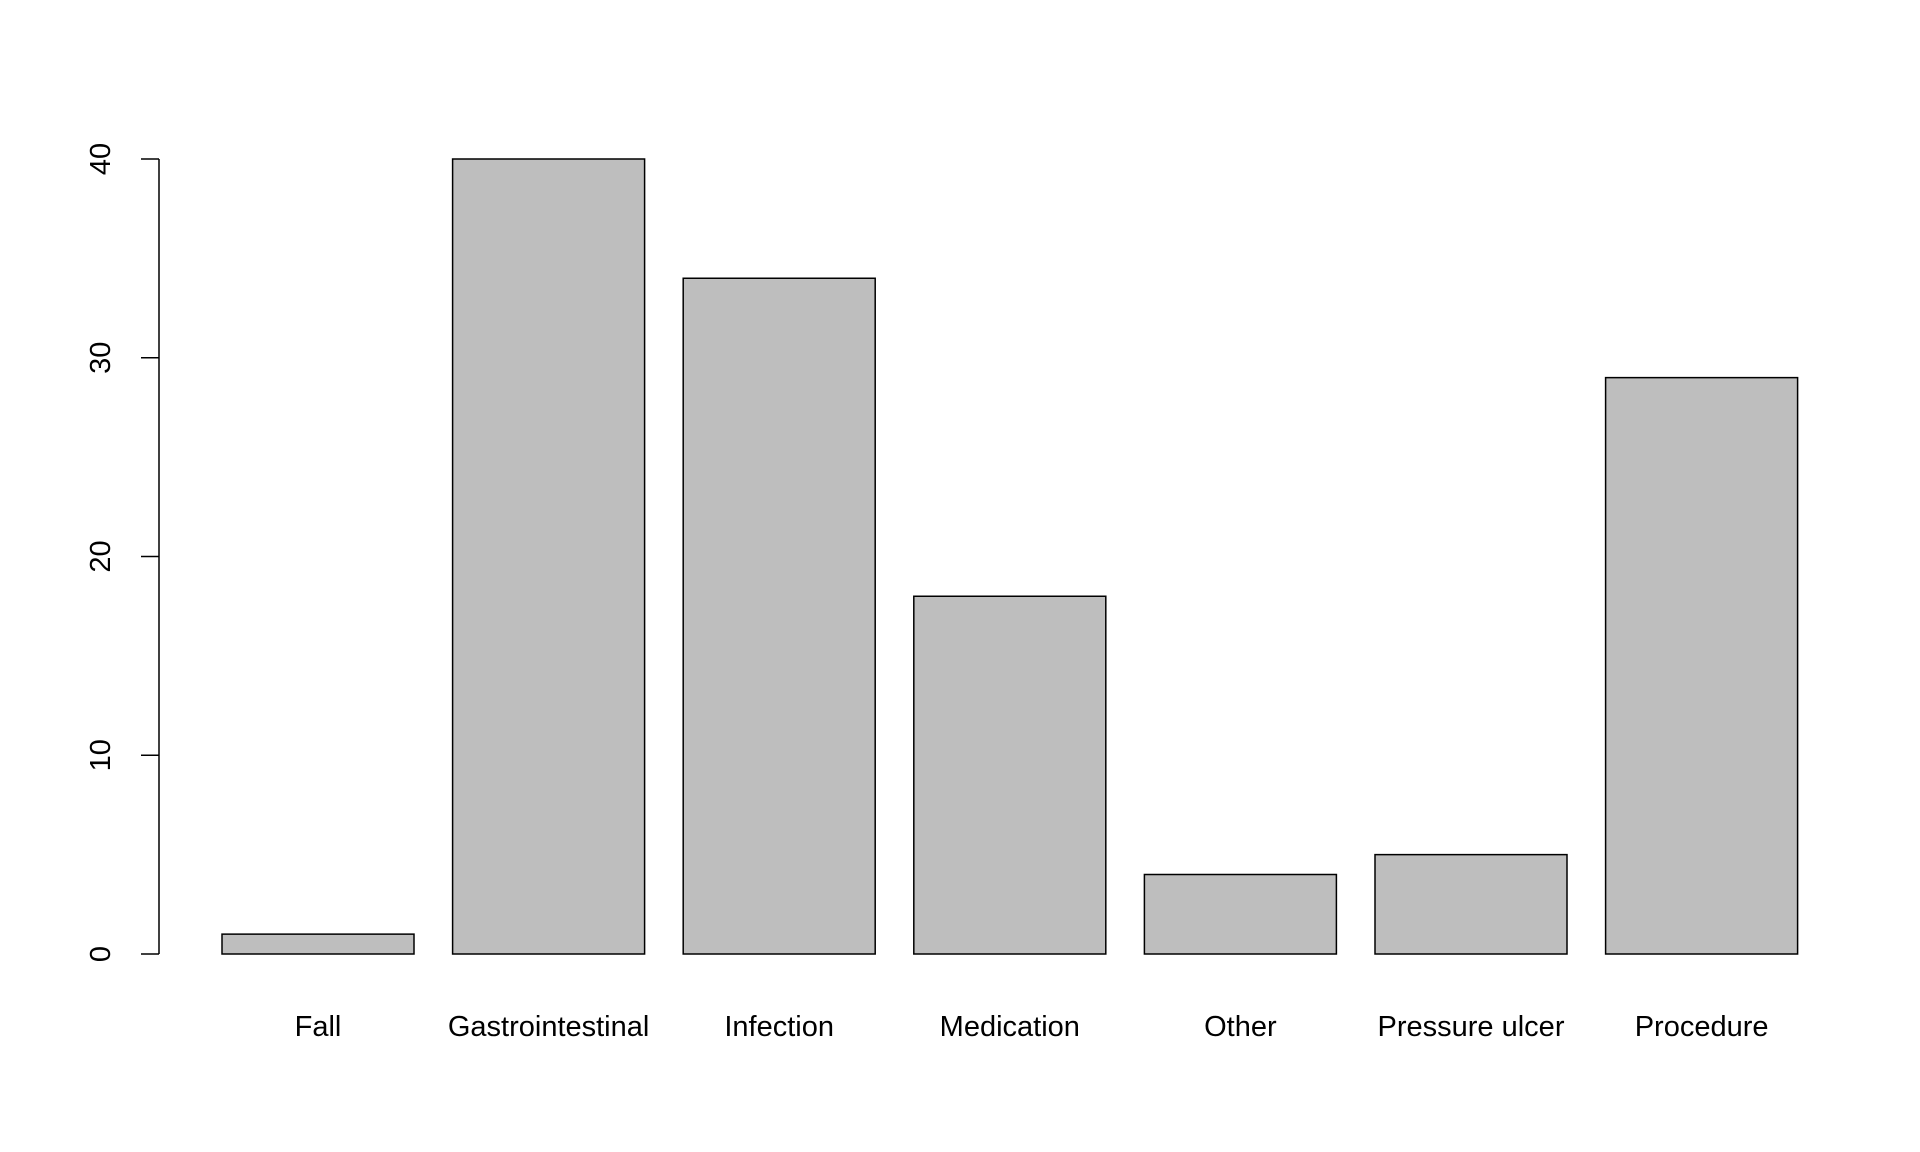 The image size is (1920, 1152). Describe the element at coordinates (1010, 1027) in the screenshot. I see `x-tick-label: Medication` at that location.